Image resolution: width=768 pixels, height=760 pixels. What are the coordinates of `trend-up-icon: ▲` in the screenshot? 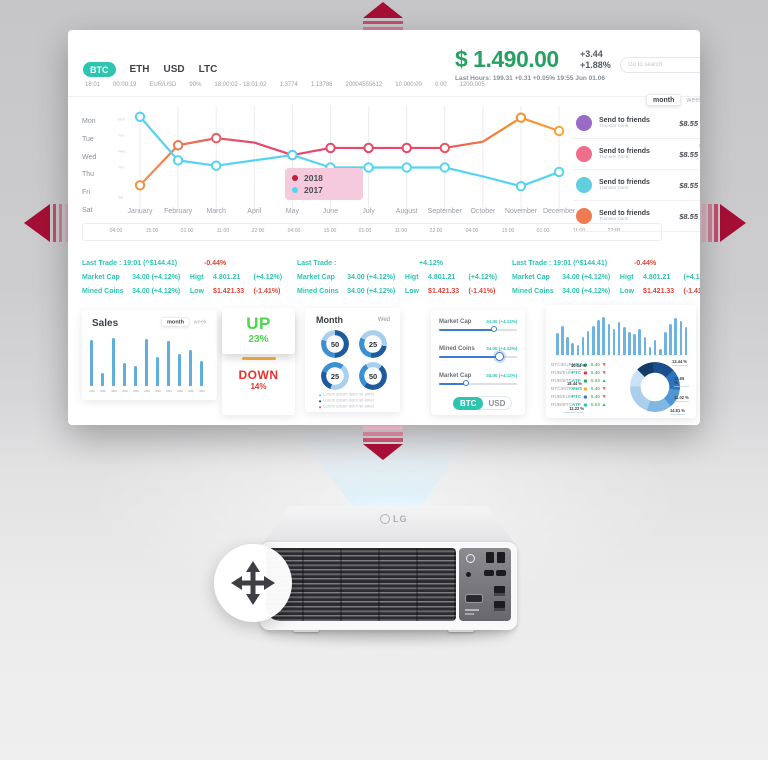 It's located at (604, 405).